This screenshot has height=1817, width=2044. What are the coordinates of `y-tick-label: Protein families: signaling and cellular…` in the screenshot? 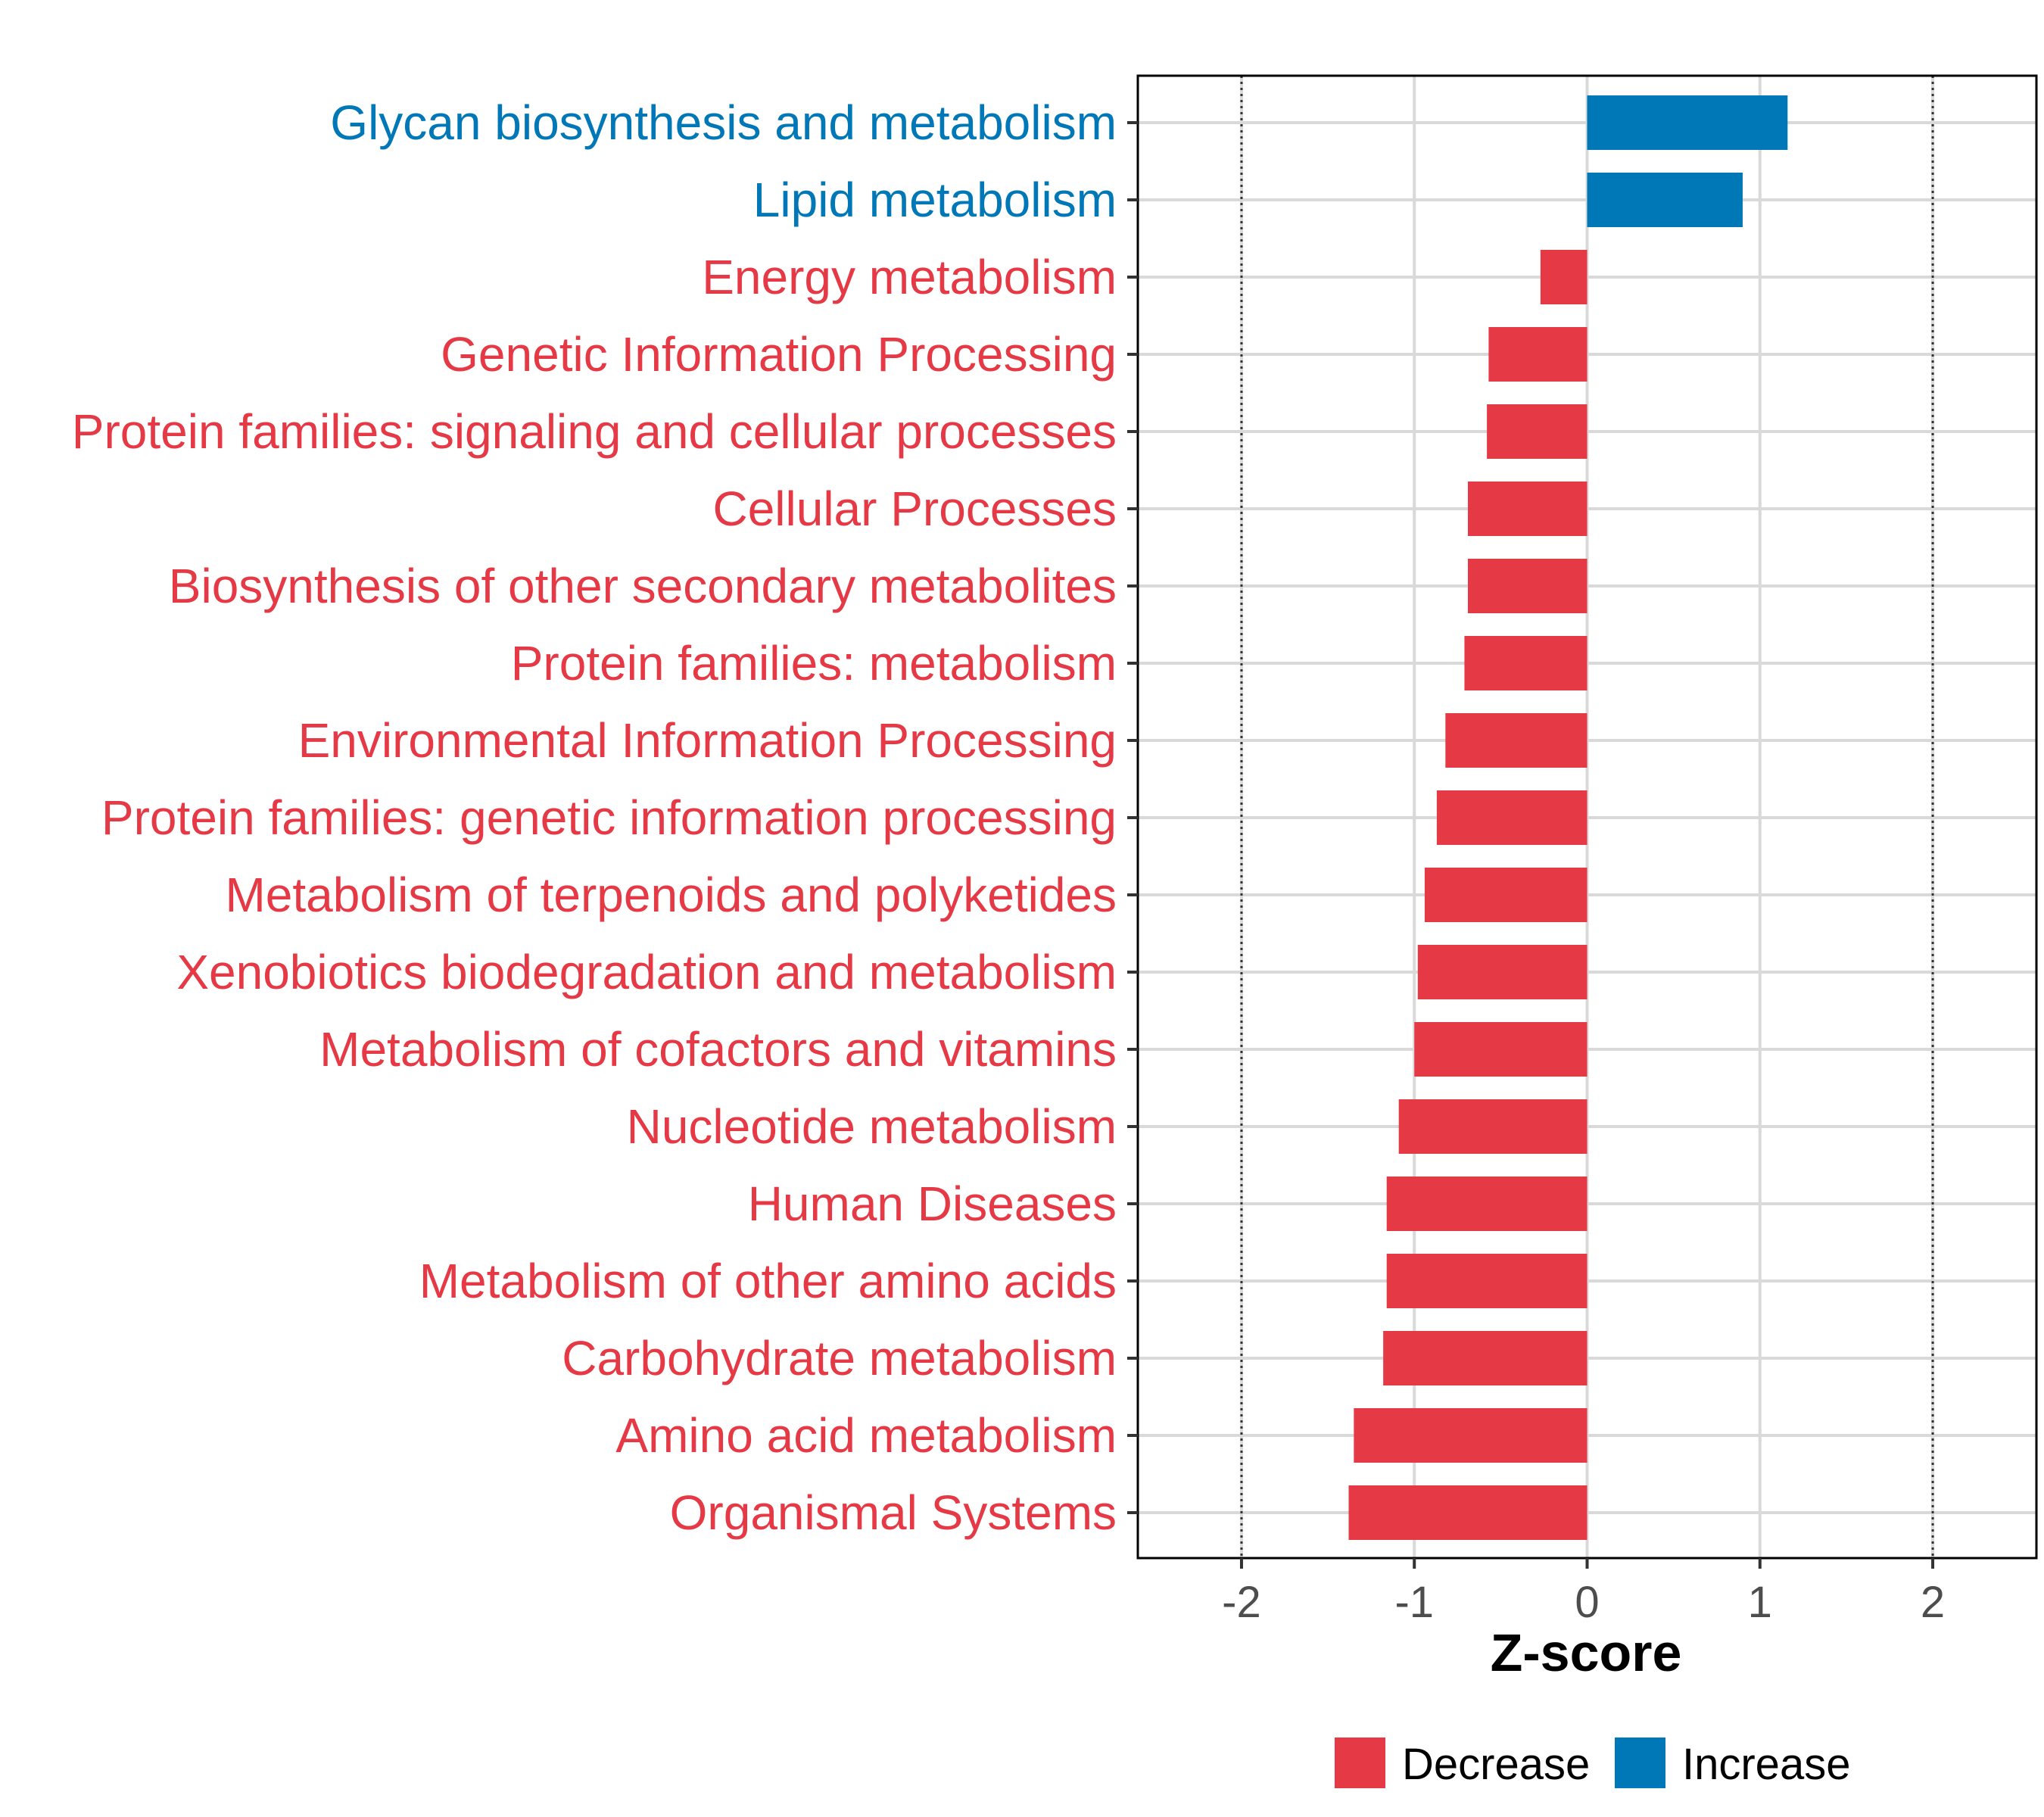 It's located at (594, 431).